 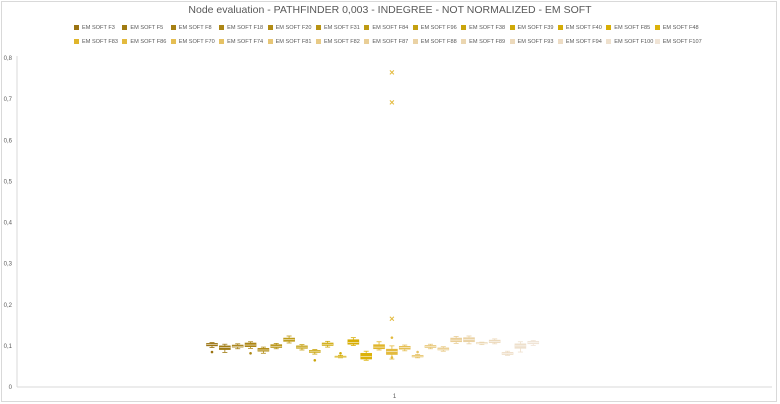 I want to click on legend-label: EM SOFT F85, so click(x=632, y=27).